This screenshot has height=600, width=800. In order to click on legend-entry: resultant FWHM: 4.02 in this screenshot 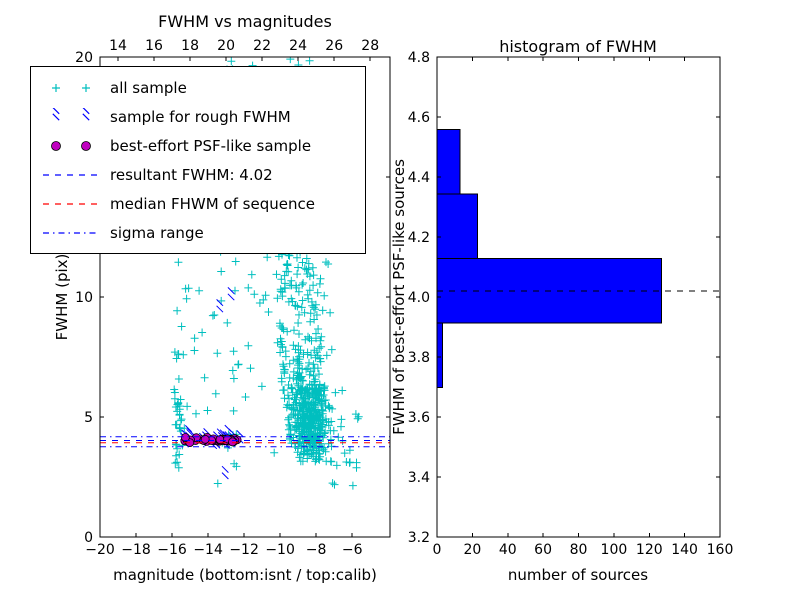, I will do `click(199, 174)`.